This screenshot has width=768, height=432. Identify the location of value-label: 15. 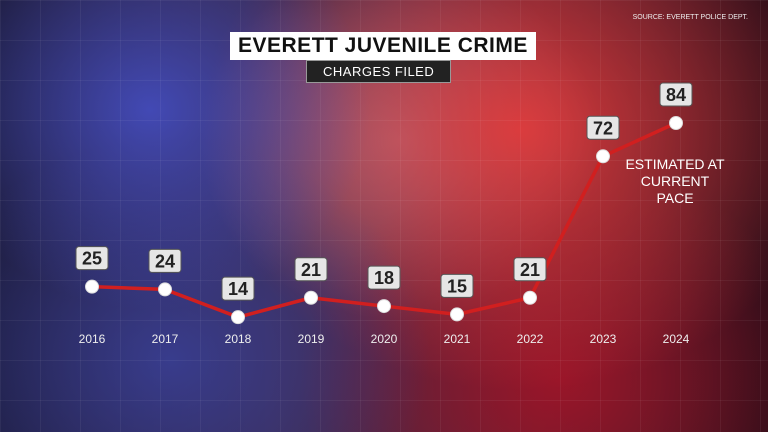
(457, 286).